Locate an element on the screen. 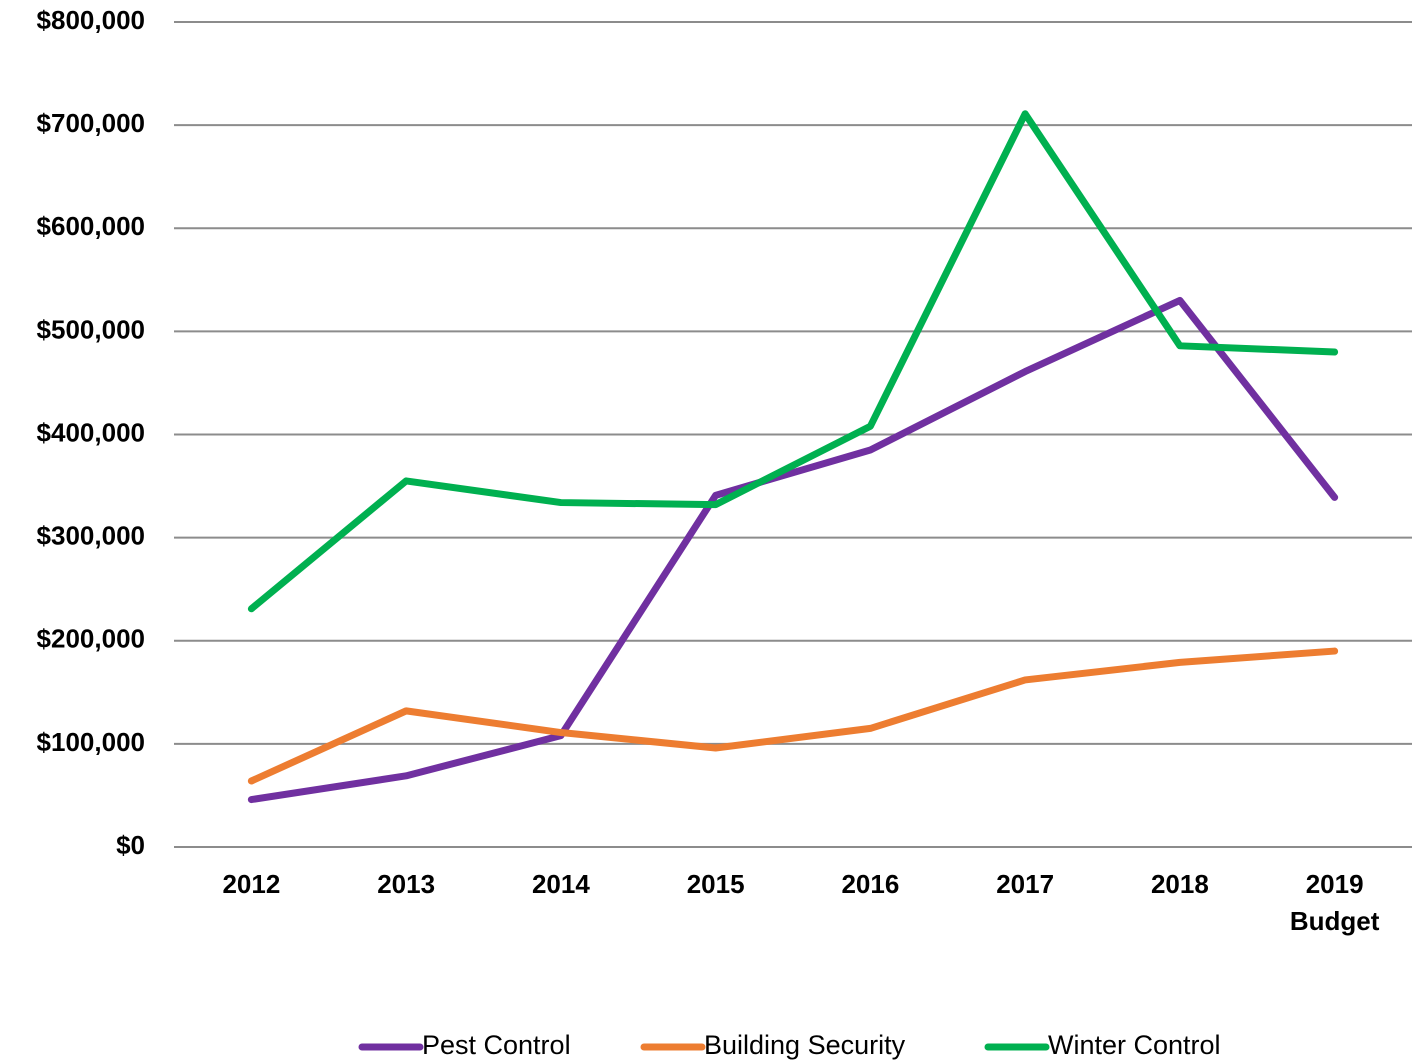  y-tick-label: $300,000 is located at coordinates (91, 536).